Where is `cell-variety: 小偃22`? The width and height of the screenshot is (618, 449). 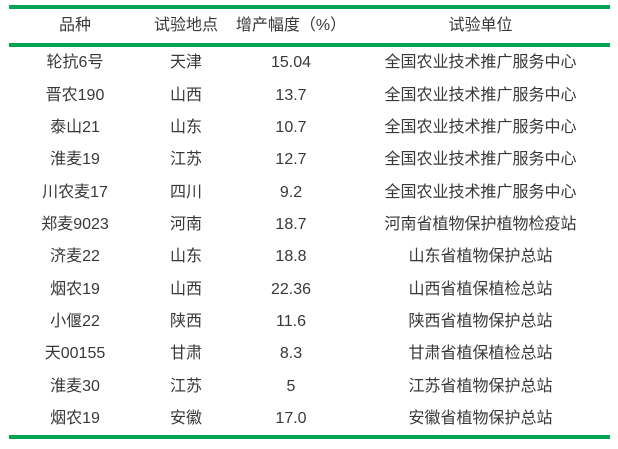
cell-variety: 小偃22 is located at coordinates (75, 321).